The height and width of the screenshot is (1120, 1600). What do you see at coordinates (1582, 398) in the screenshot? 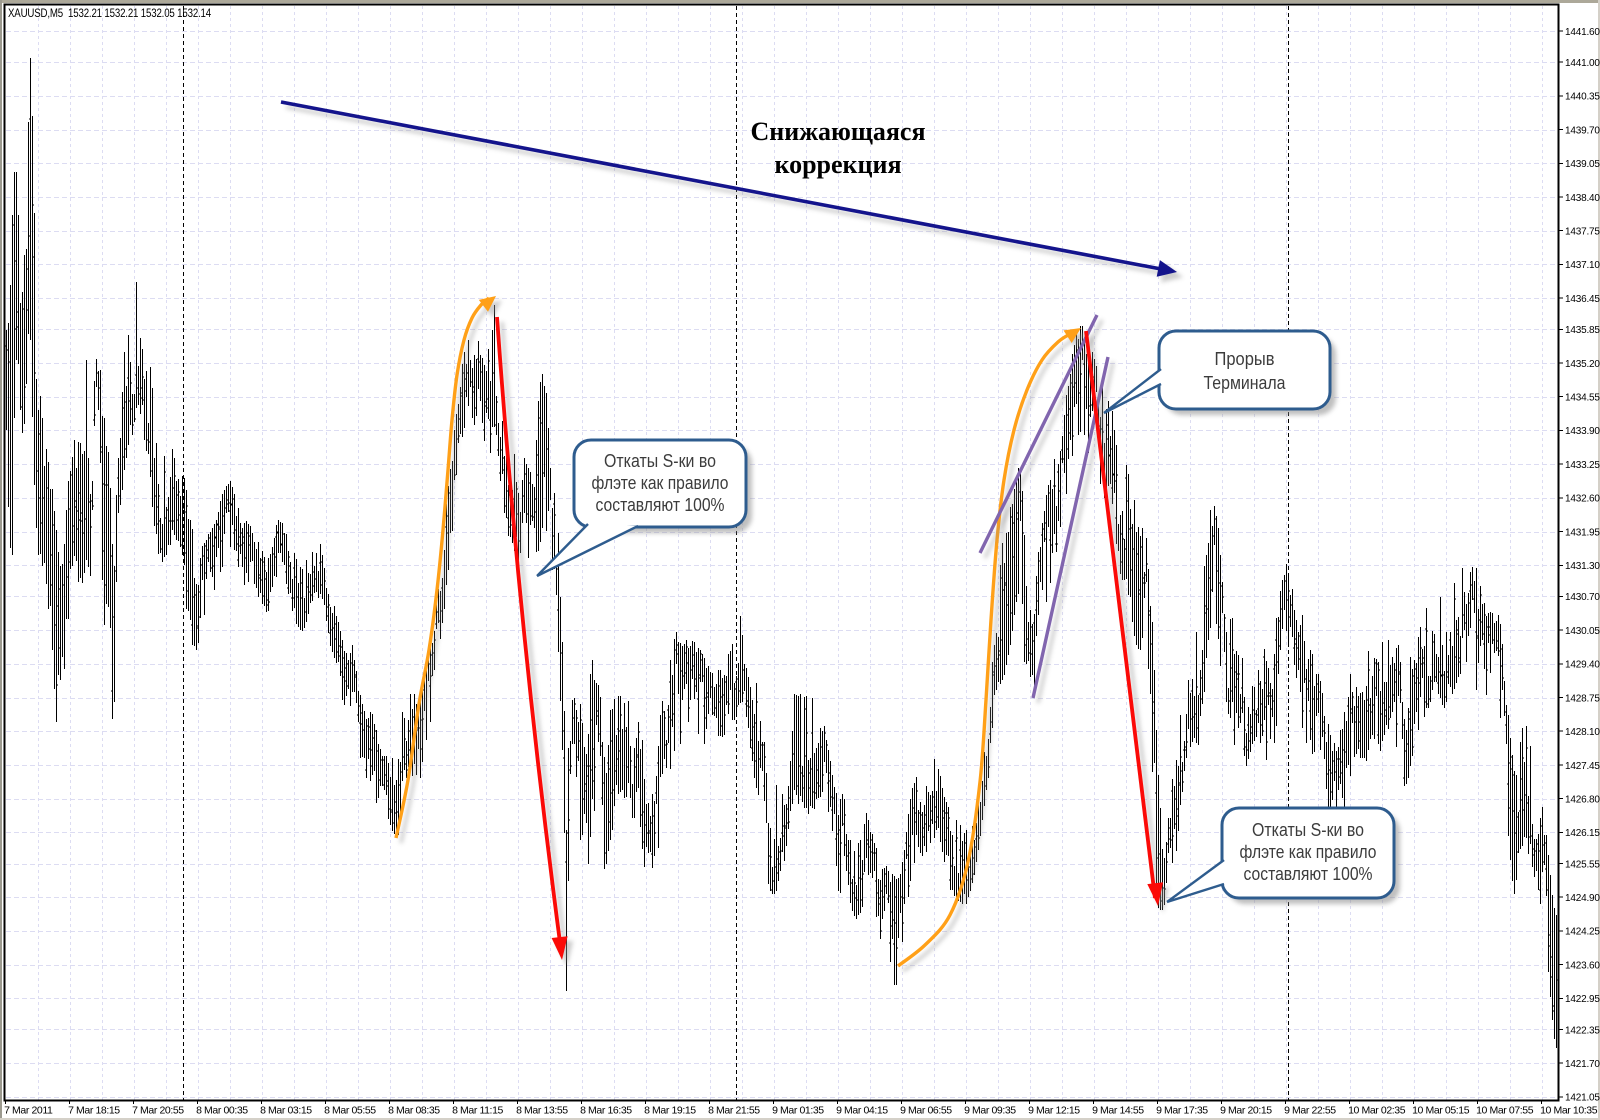
I see `svg-text: 1434.55` at bounding box center [1582, 398].